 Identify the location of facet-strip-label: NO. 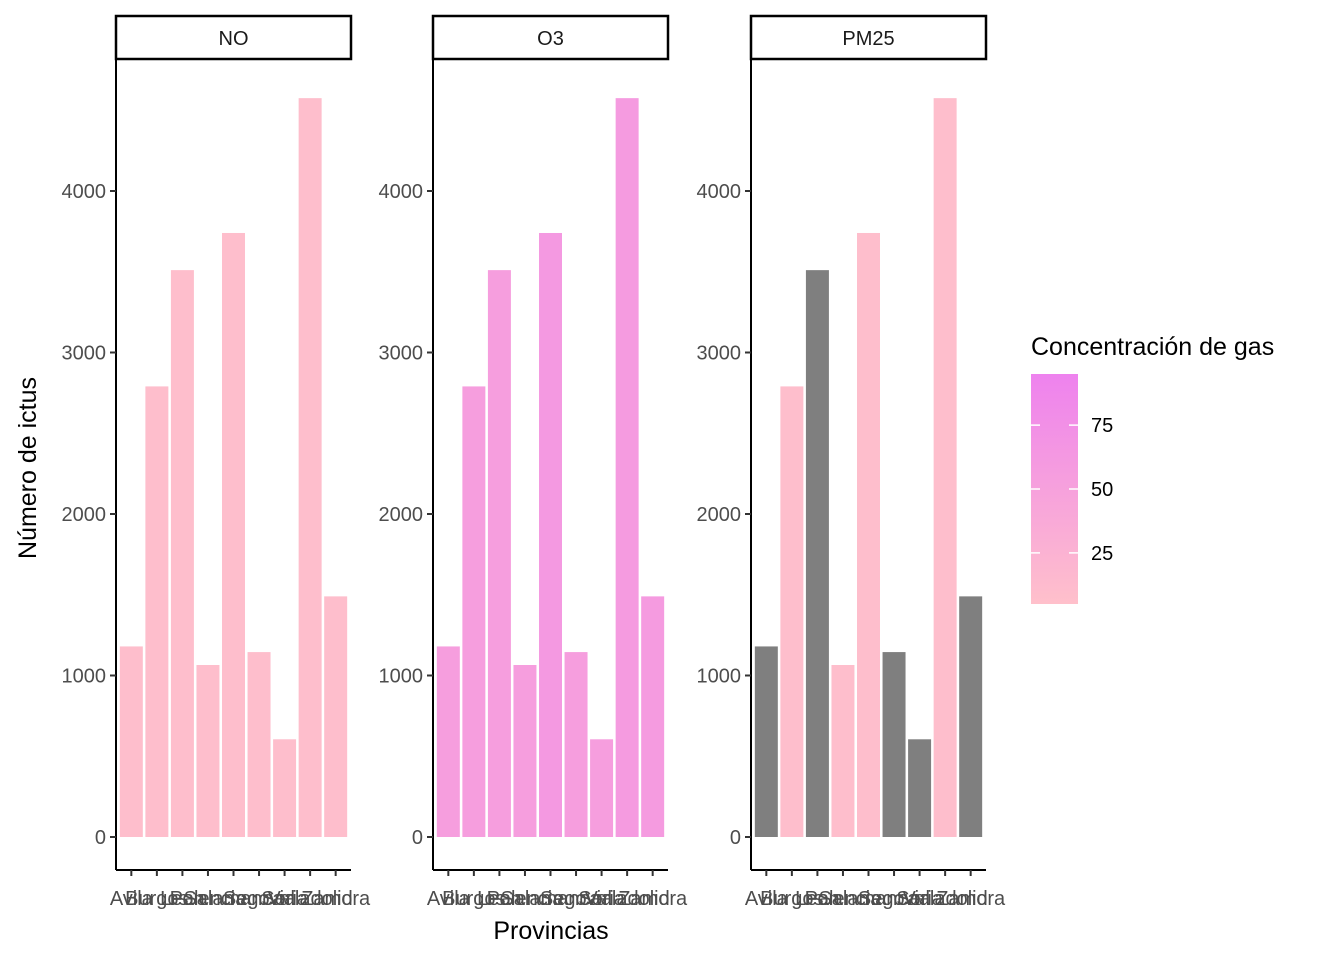
(234, 39).